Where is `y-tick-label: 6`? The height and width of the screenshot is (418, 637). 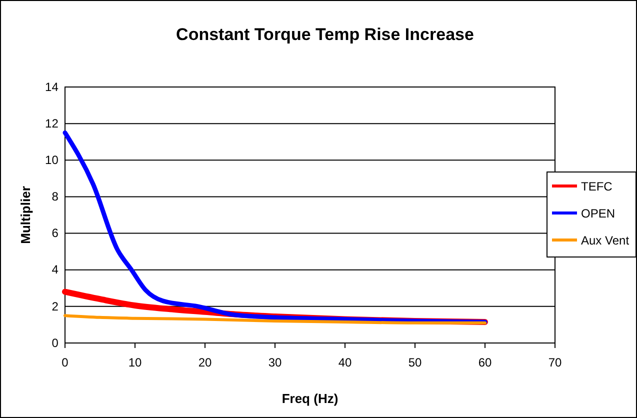
y-tick-label: 6 is located at coordinates (55, 233).